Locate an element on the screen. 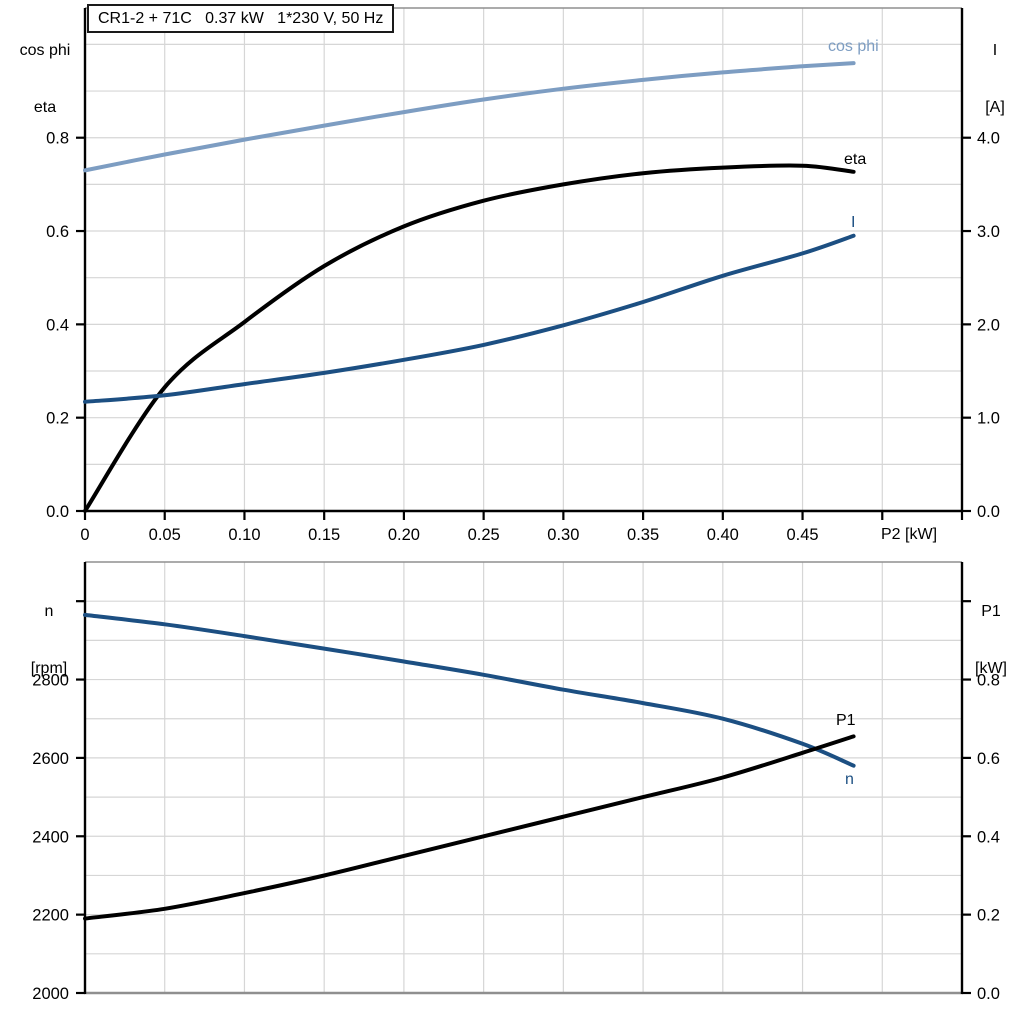  speed-axis-title-line2: [rpm] is located at coordinates (49, 668).